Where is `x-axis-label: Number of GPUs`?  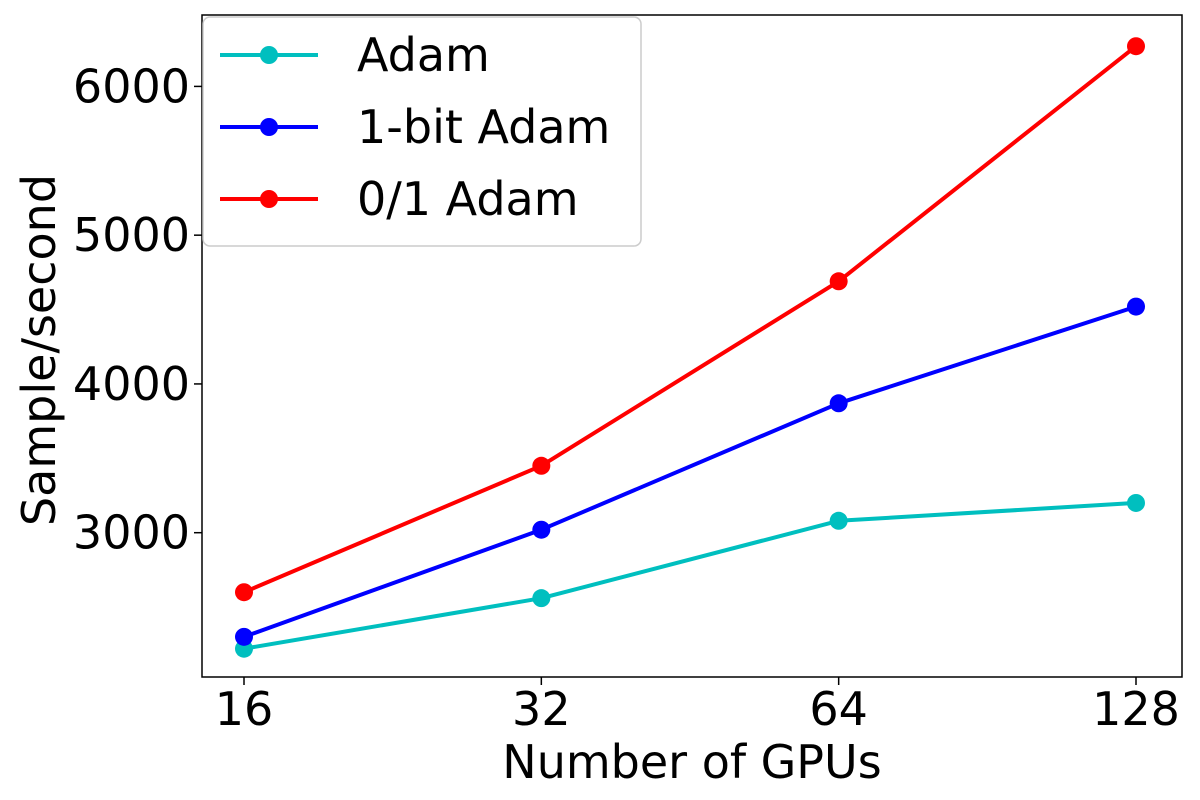
x-axis-label: Number of GPUs is located at coordinates (691, 762).